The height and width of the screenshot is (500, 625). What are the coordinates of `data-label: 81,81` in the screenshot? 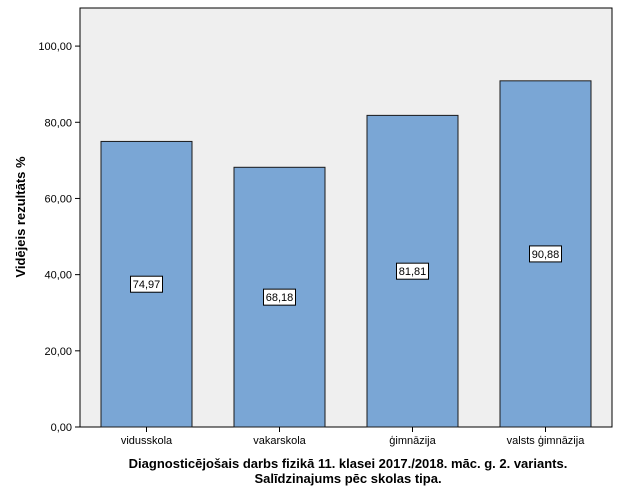 It's located at (413, 272).